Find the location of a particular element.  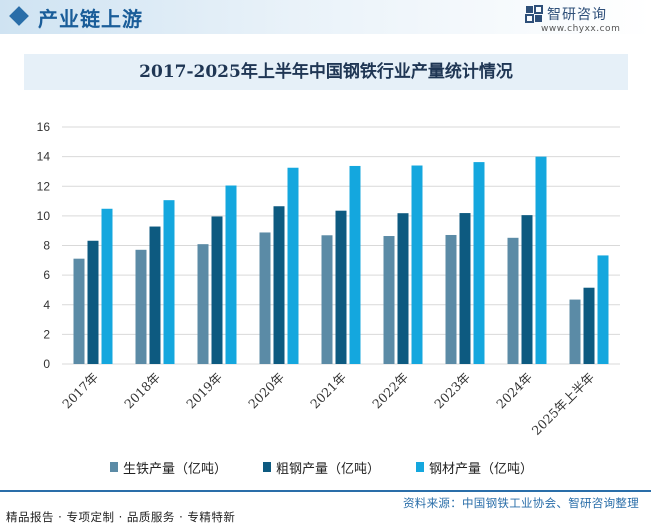

chart-title-box: 2017-2025年上半年中国钢铁行业产量统计情况 is located at coordinates (326, 72).